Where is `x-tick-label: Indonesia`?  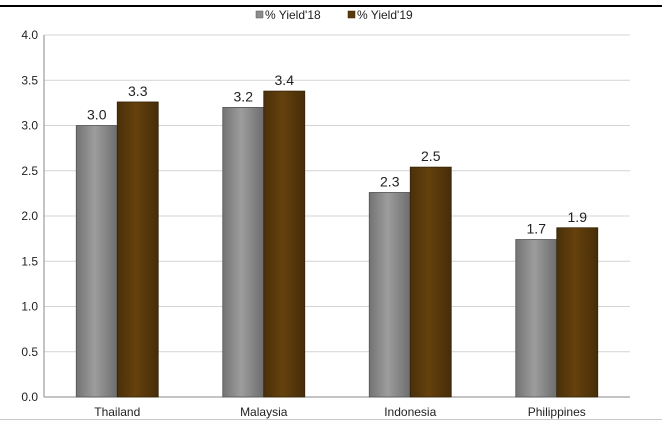 x-tick-label: Indonesia is located at coordinates (410, 412).